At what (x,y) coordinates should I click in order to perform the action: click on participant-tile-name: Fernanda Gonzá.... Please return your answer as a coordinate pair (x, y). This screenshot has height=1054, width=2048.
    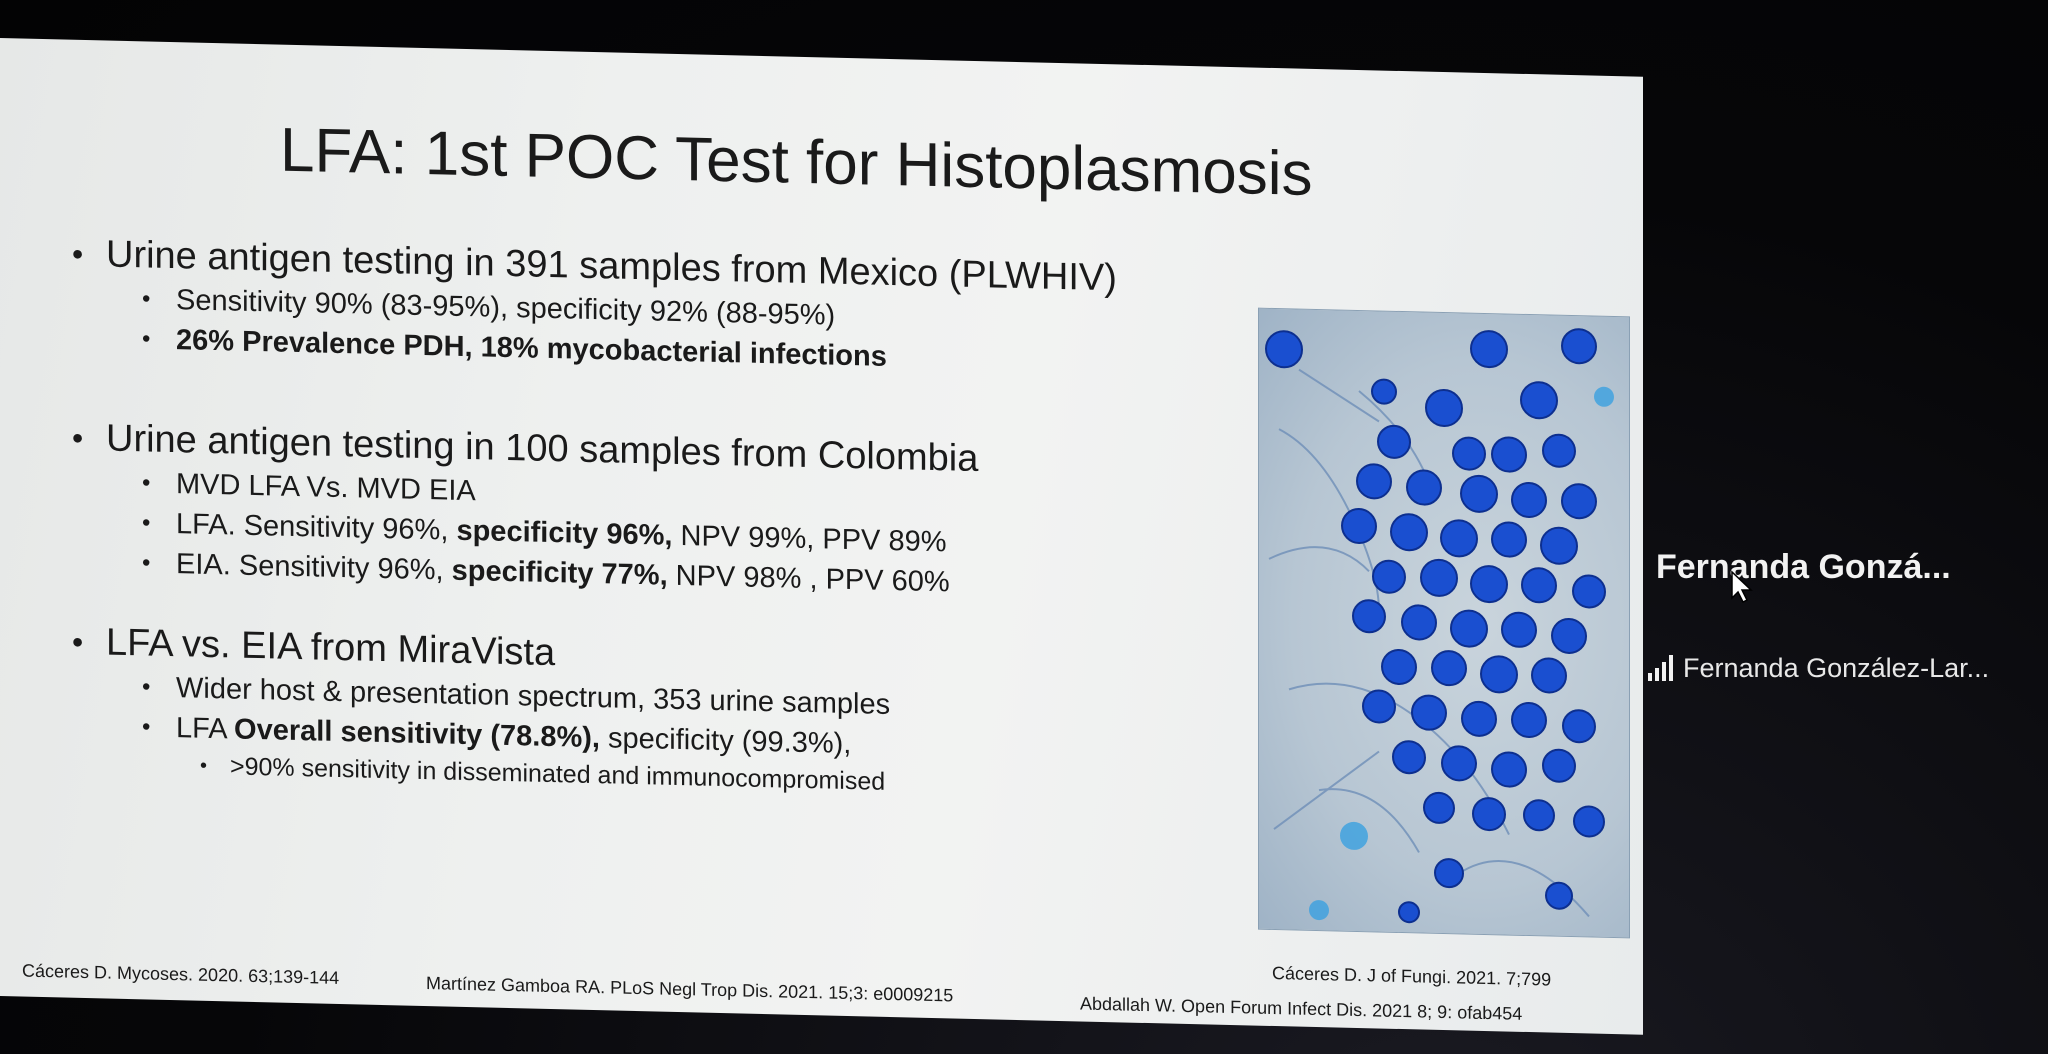
    Looking at the image, I should click on (1803, 567).